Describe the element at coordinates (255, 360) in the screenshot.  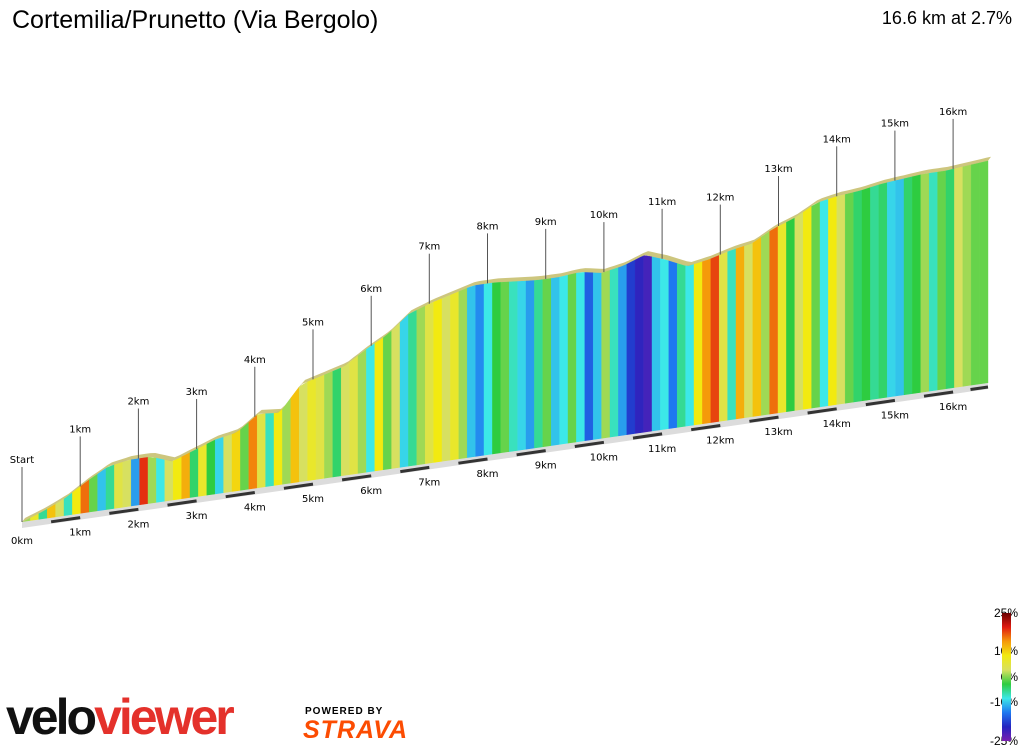
I see `km-marker-label: 4km` at that location.